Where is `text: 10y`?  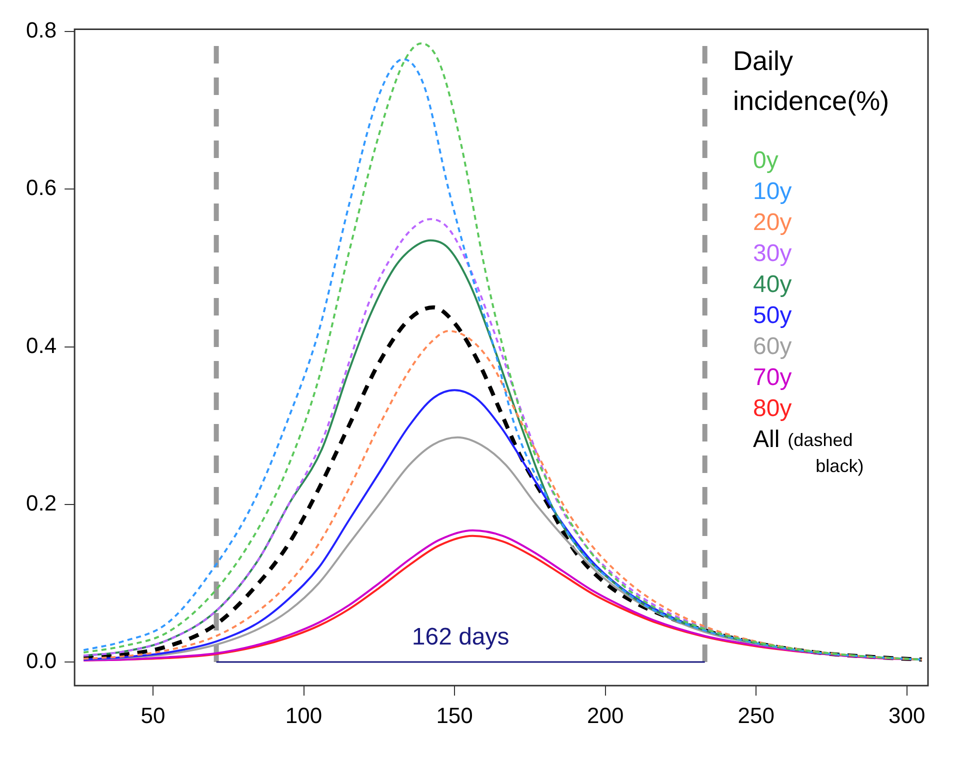
text: 10y is located at coordinates (772, 191).